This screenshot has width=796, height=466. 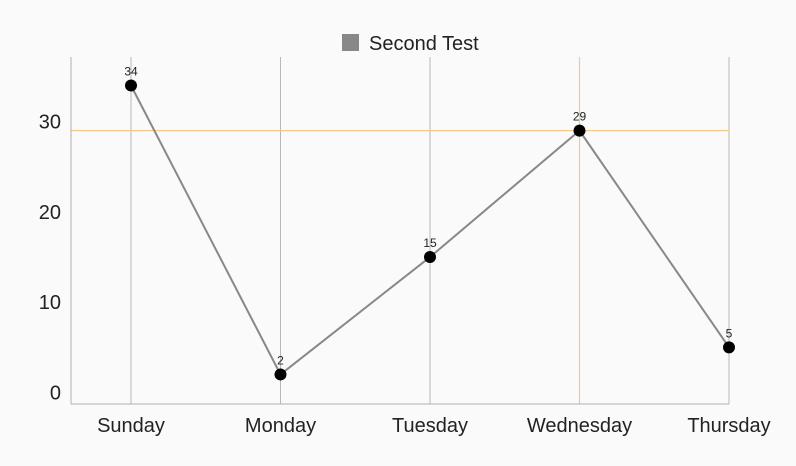 What do you see at coordinates (430, 243) in the screenshot?
I see `data-label-tuesday: 15` at bounding box center [430, 243].